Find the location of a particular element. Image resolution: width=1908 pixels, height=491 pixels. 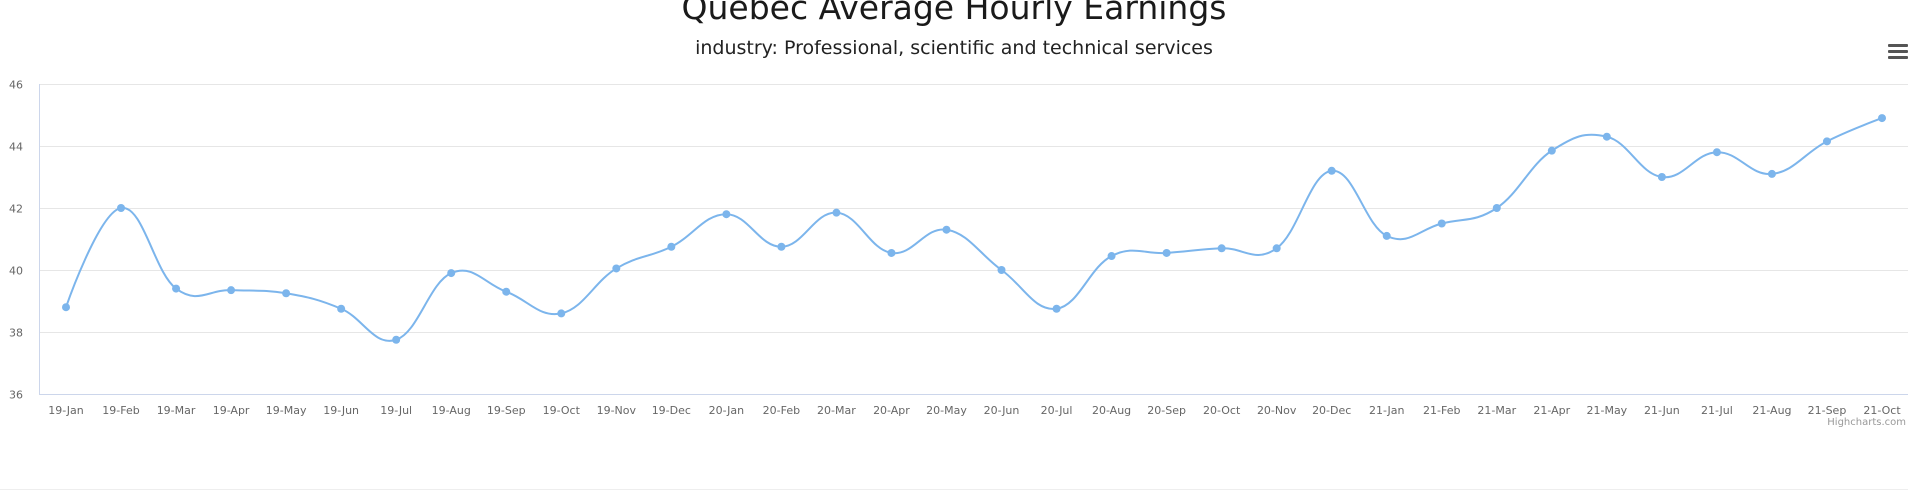

data-point: 19-Sep: 39.3 is located at coordinates (506, 291).